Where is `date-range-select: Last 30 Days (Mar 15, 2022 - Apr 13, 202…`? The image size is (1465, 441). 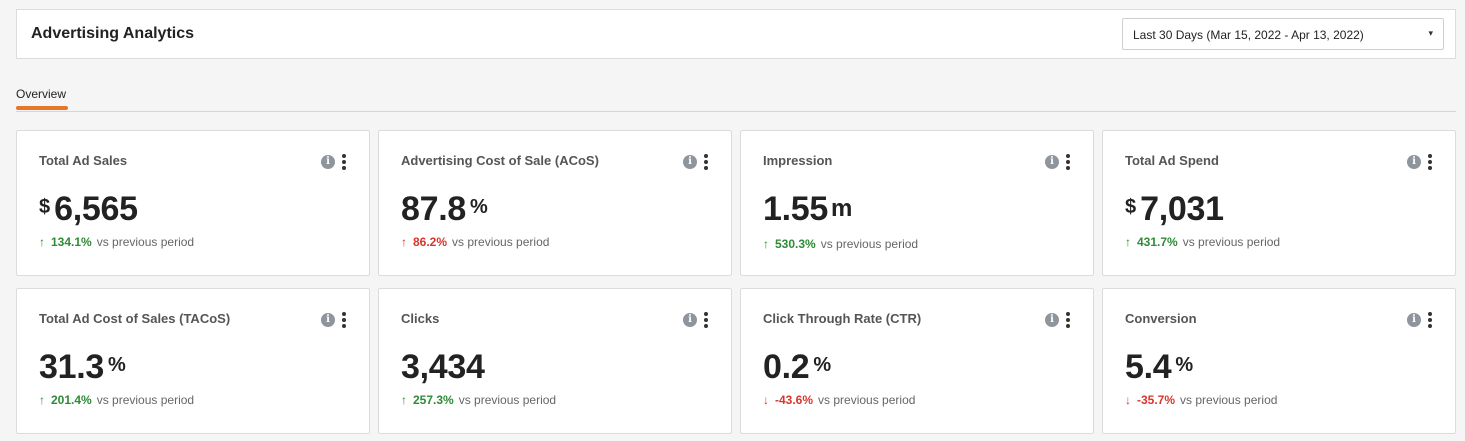 date-range-select: Last 30 Days (Mar 15, 2022 - Apr 13, 202… is located at coordinates (1283, 34).